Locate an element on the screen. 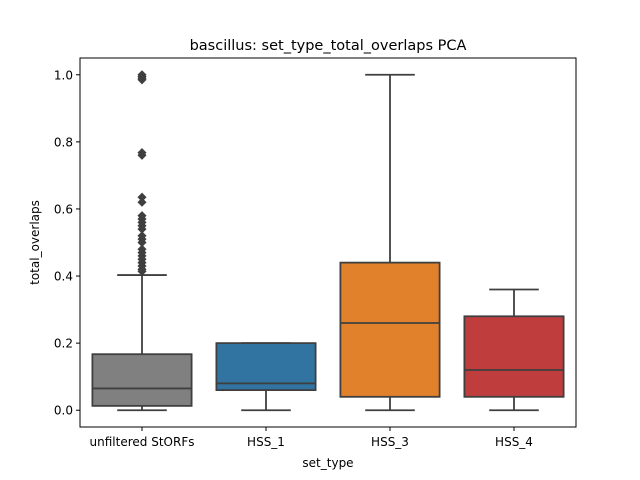 The width and height of the screenshot is (640, 480). y-tick-label: 0.4 is located at coordinates (63, 277).